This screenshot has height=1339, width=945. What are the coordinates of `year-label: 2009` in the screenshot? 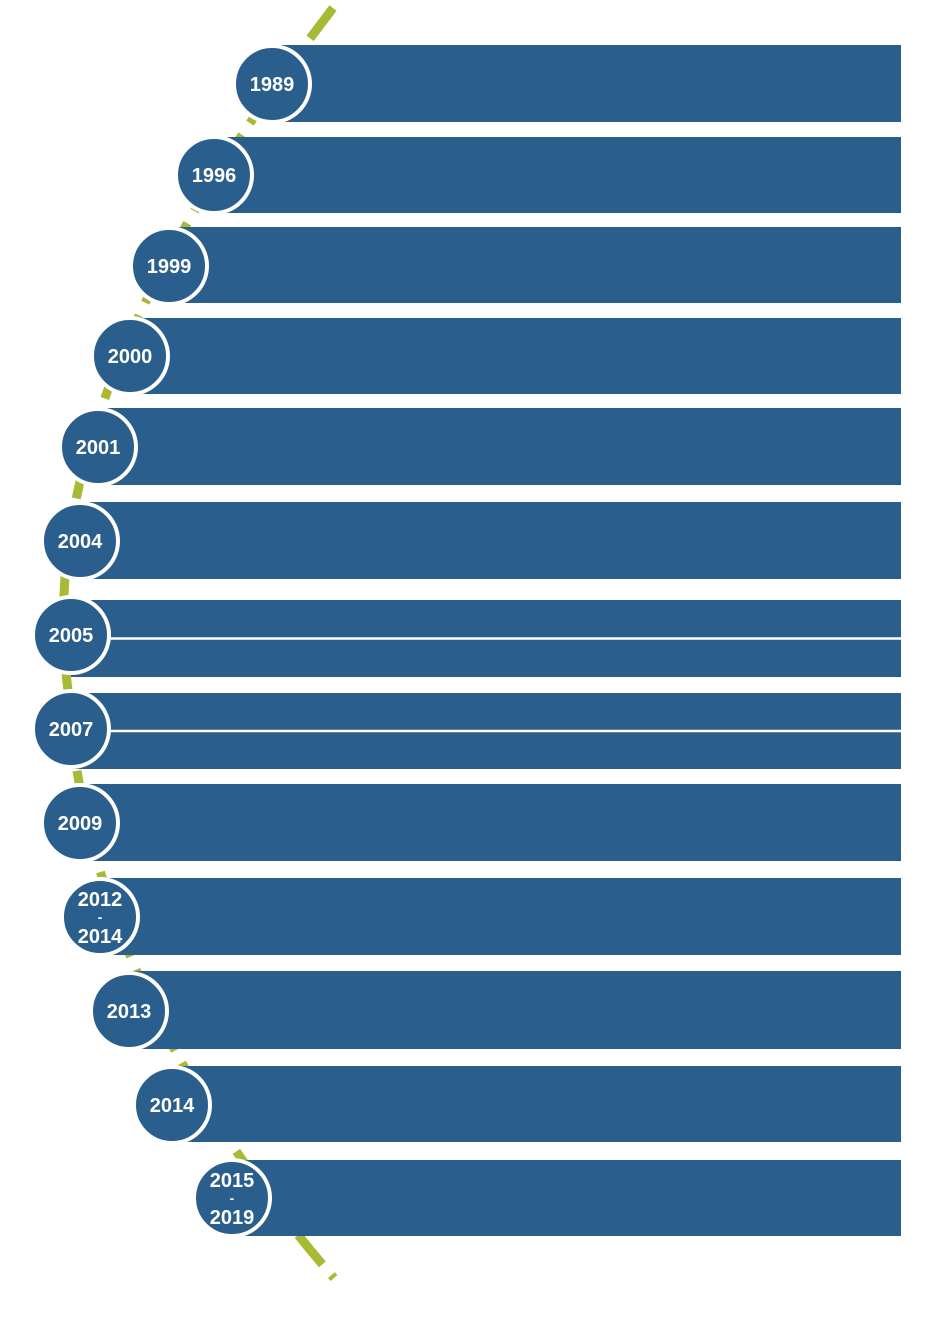 It's located at (80, 824).